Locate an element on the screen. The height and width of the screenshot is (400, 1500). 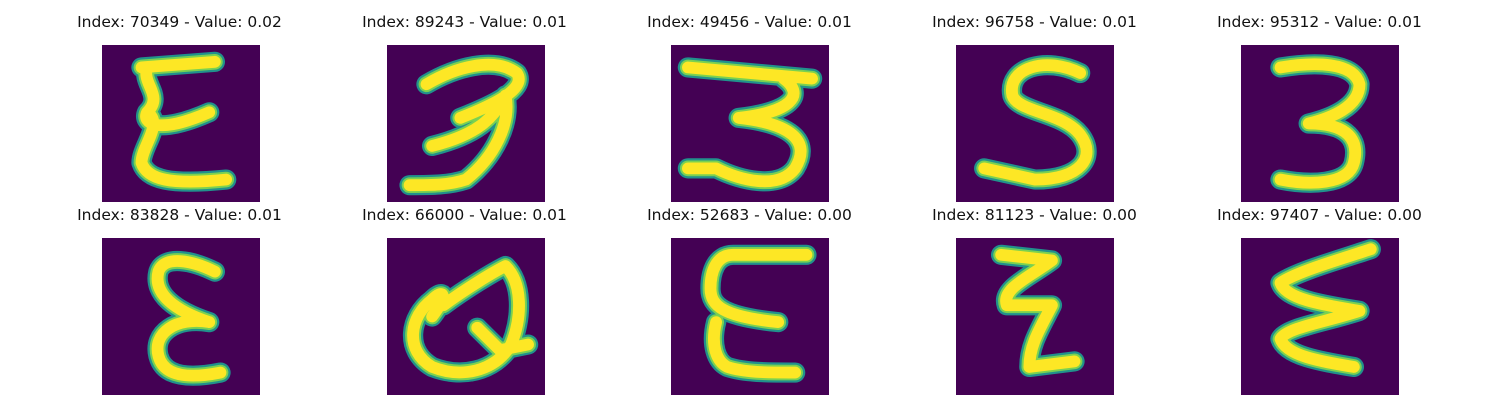
panel-title: Index: 89243 - Value: 0.01 is located at coordinates (464, 22).